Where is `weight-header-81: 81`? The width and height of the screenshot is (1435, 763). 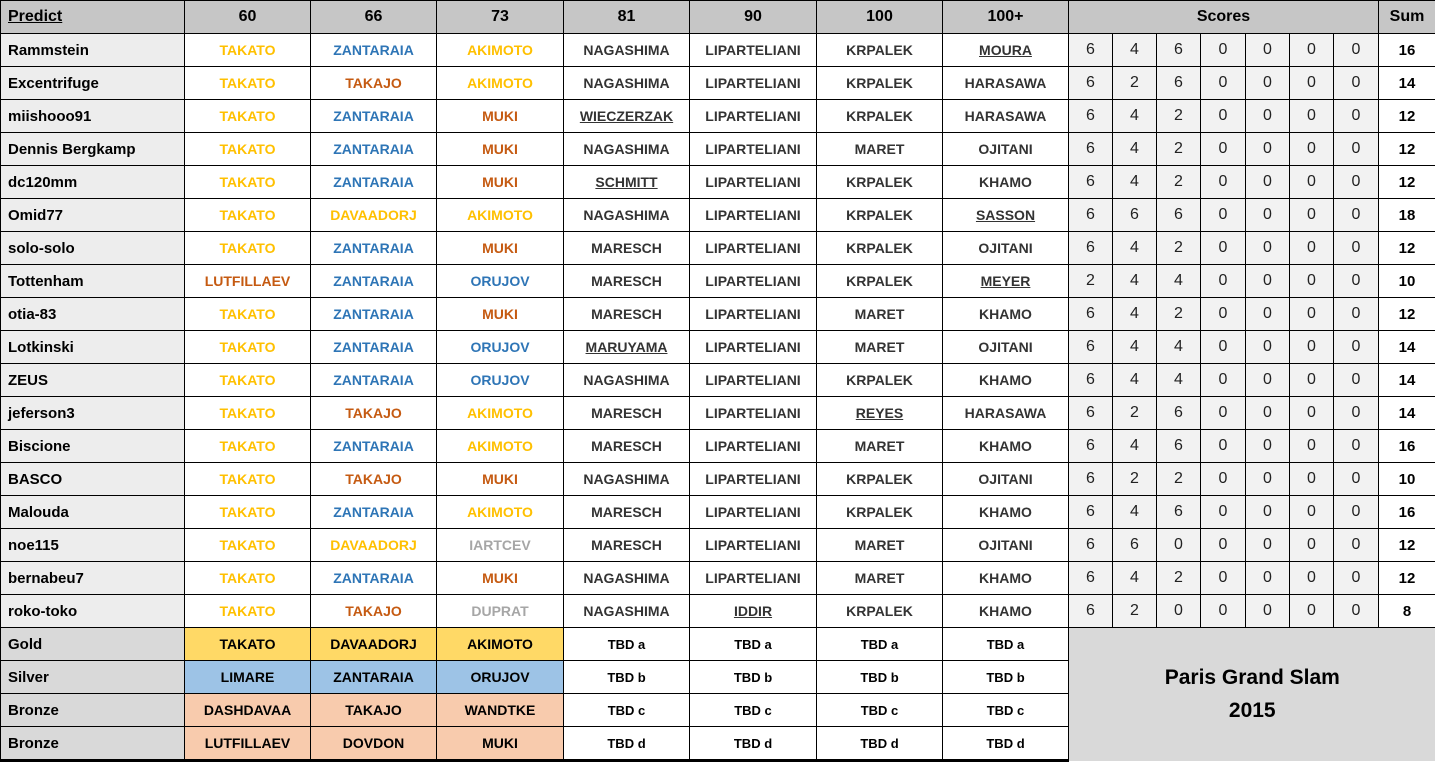
weight-header-81: 81 is located at coordinates (626, 17).